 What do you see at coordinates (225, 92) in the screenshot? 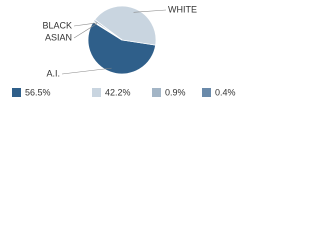
I see `legend-label: 0.4%` at bounding box center [225, 92].